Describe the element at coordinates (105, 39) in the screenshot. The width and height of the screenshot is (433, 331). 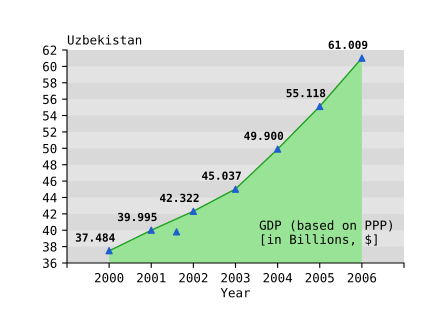
I see `chart-title: Uzbekistan` at that location.